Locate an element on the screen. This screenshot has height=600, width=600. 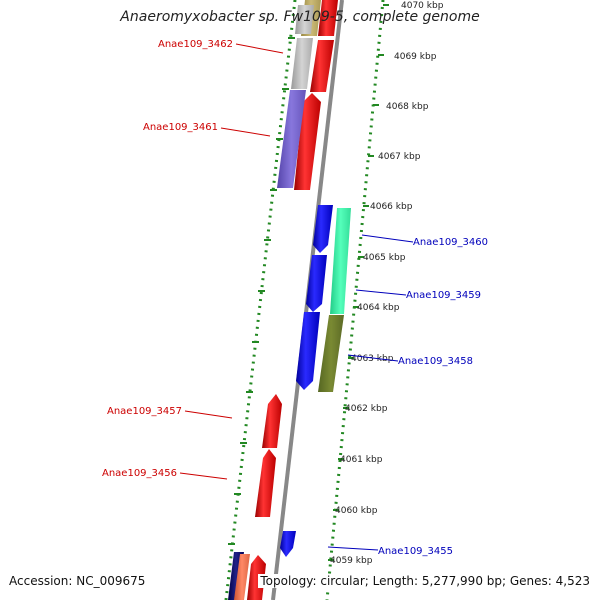
gene-label-reverse: Anae109_3455 is located at coordinates (415, 551).